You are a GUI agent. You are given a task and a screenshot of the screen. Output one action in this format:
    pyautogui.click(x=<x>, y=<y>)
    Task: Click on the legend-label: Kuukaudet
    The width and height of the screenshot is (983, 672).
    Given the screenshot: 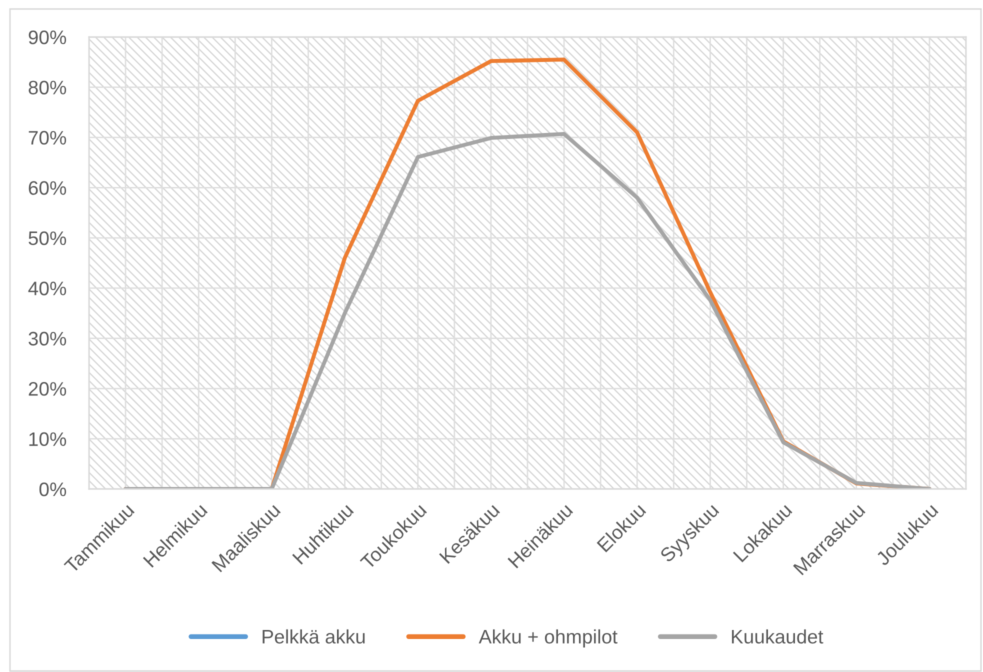 What is the action you would take?
    pyautogui.click(x=778, y=636)
    